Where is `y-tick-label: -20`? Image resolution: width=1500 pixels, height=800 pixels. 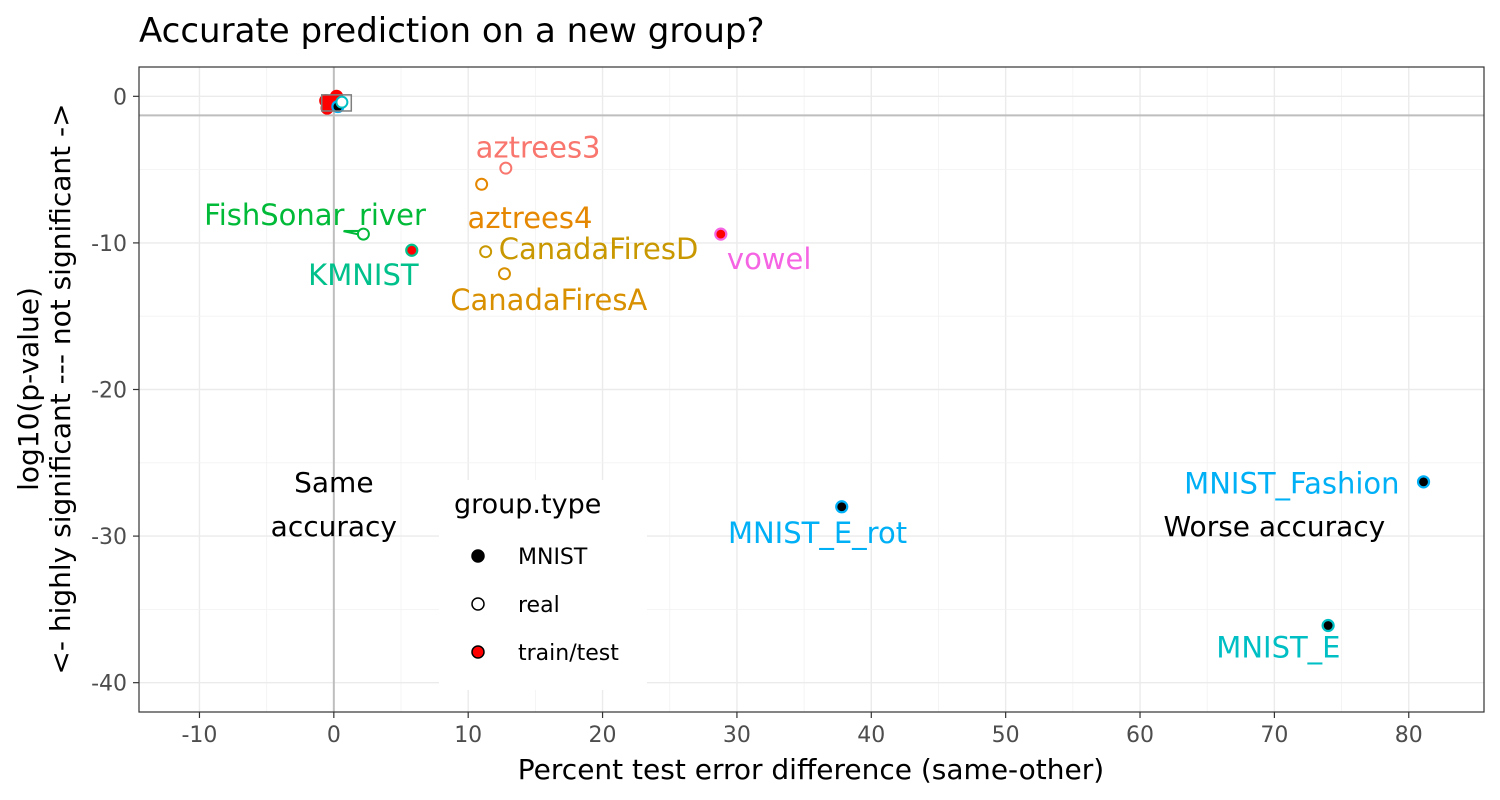
y-tick-label: -20 is located at coordinates (109, 391).